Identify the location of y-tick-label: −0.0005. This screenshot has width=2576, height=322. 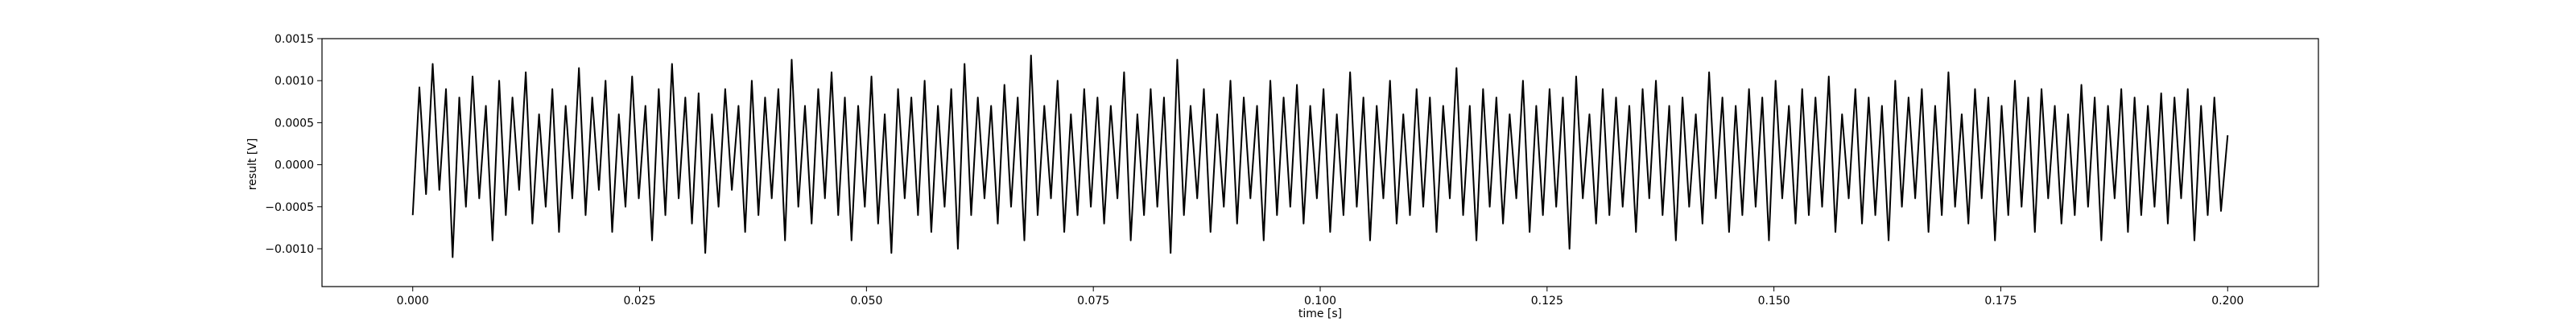
(289, 207).